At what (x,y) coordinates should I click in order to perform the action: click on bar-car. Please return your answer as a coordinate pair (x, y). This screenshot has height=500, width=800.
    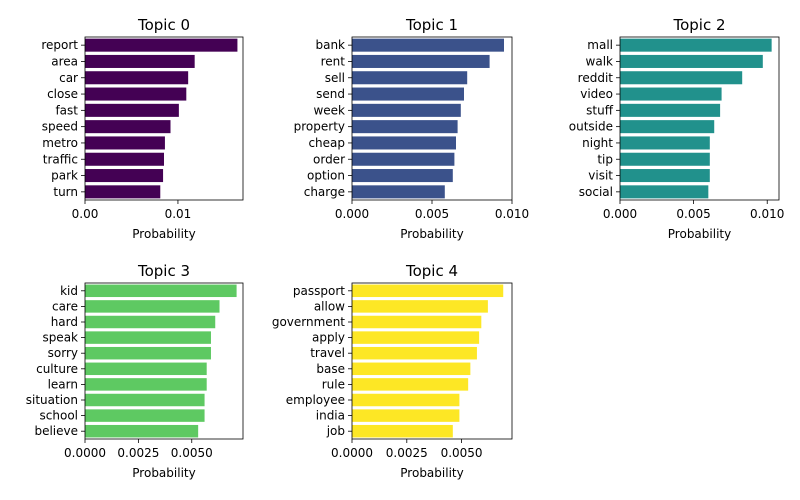
    Looking at the image, I should click on (137, 78).